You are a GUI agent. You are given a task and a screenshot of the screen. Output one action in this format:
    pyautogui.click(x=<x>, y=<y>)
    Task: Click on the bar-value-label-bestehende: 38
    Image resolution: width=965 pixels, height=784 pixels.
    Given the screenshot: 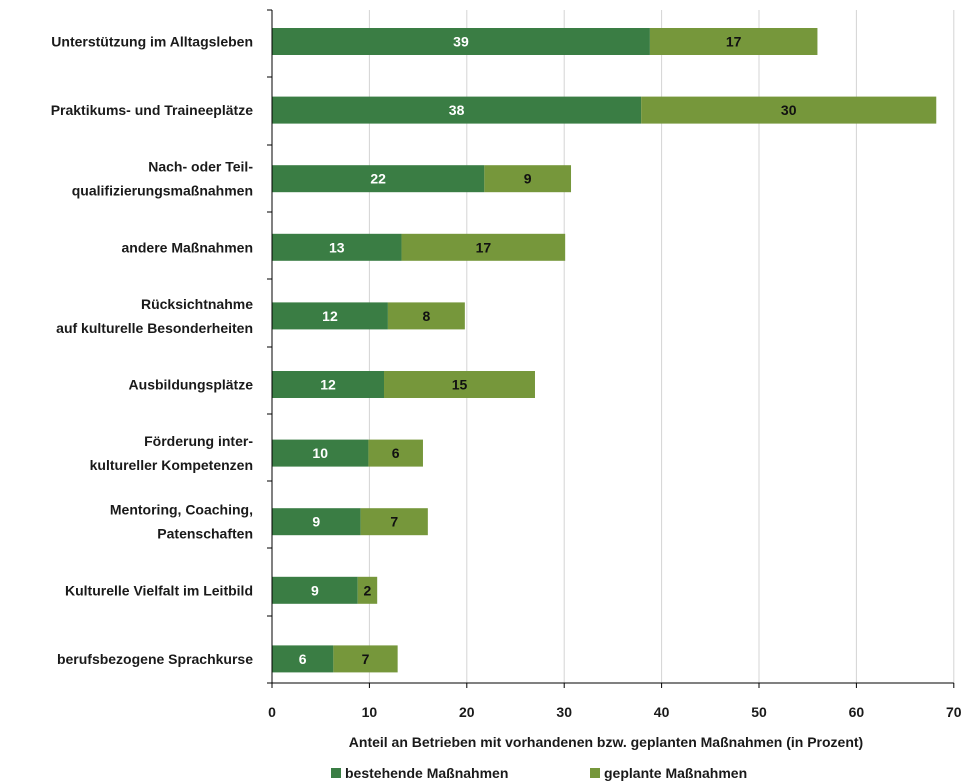 What is the action you would take?
    pyautogui.click(x=457, y=110)
    